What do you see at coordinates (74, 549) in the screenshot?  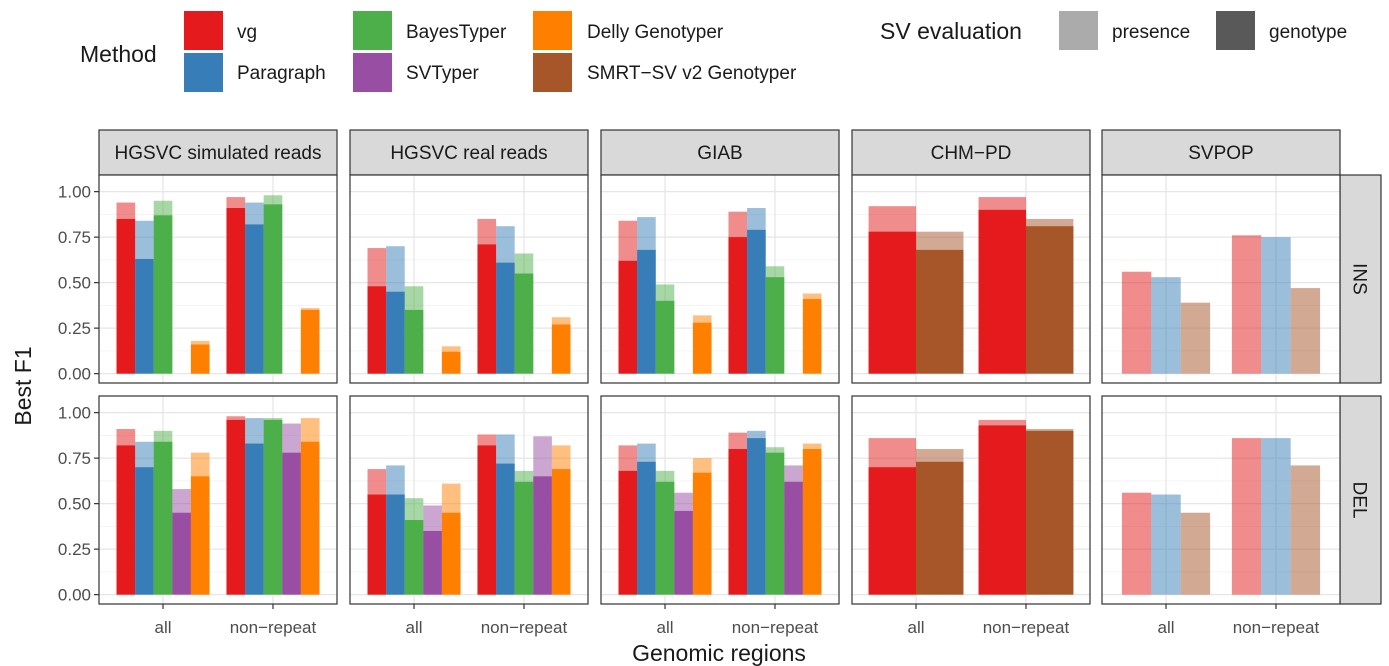 I see `y-tick-label: 0.25` at bounding box center [74, 549].